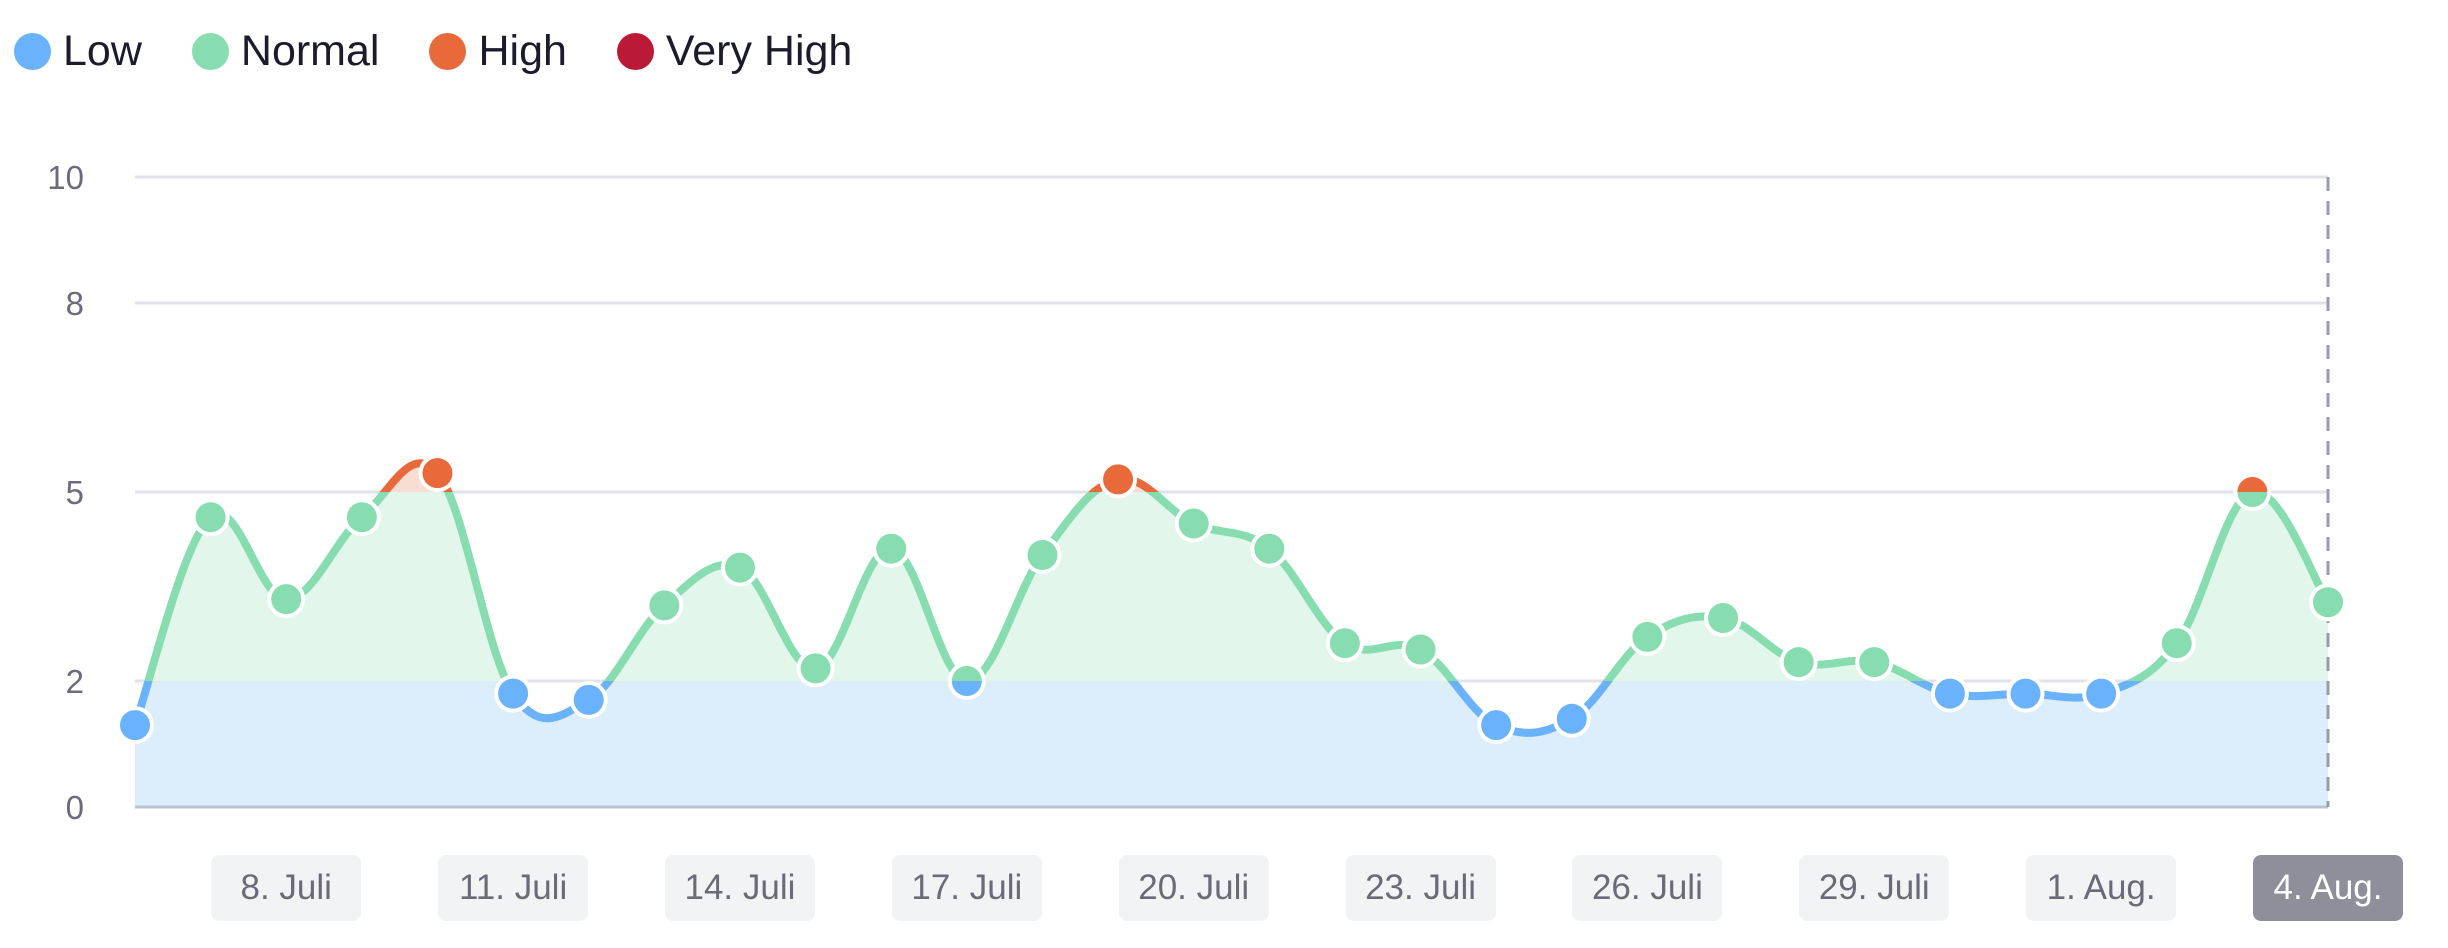 The image size is (2448, 948). I want to click on legend-label: High, so click(522, 51).